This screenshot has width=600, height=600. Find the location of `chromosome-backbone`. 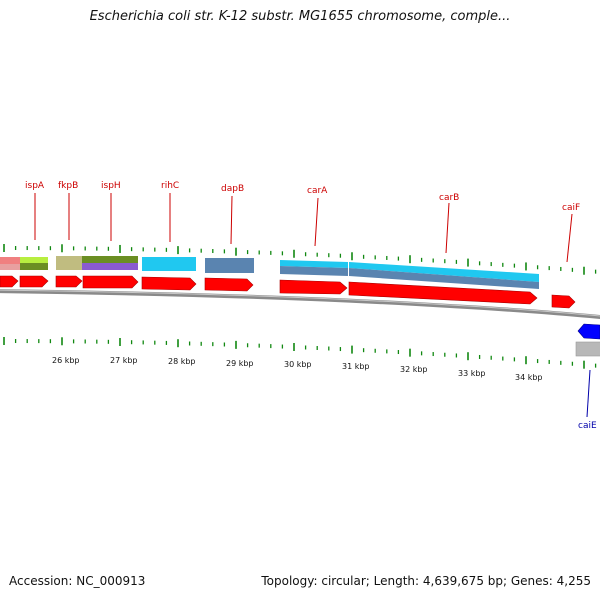

chromosome-backbone is located at coordinates (300, 304).